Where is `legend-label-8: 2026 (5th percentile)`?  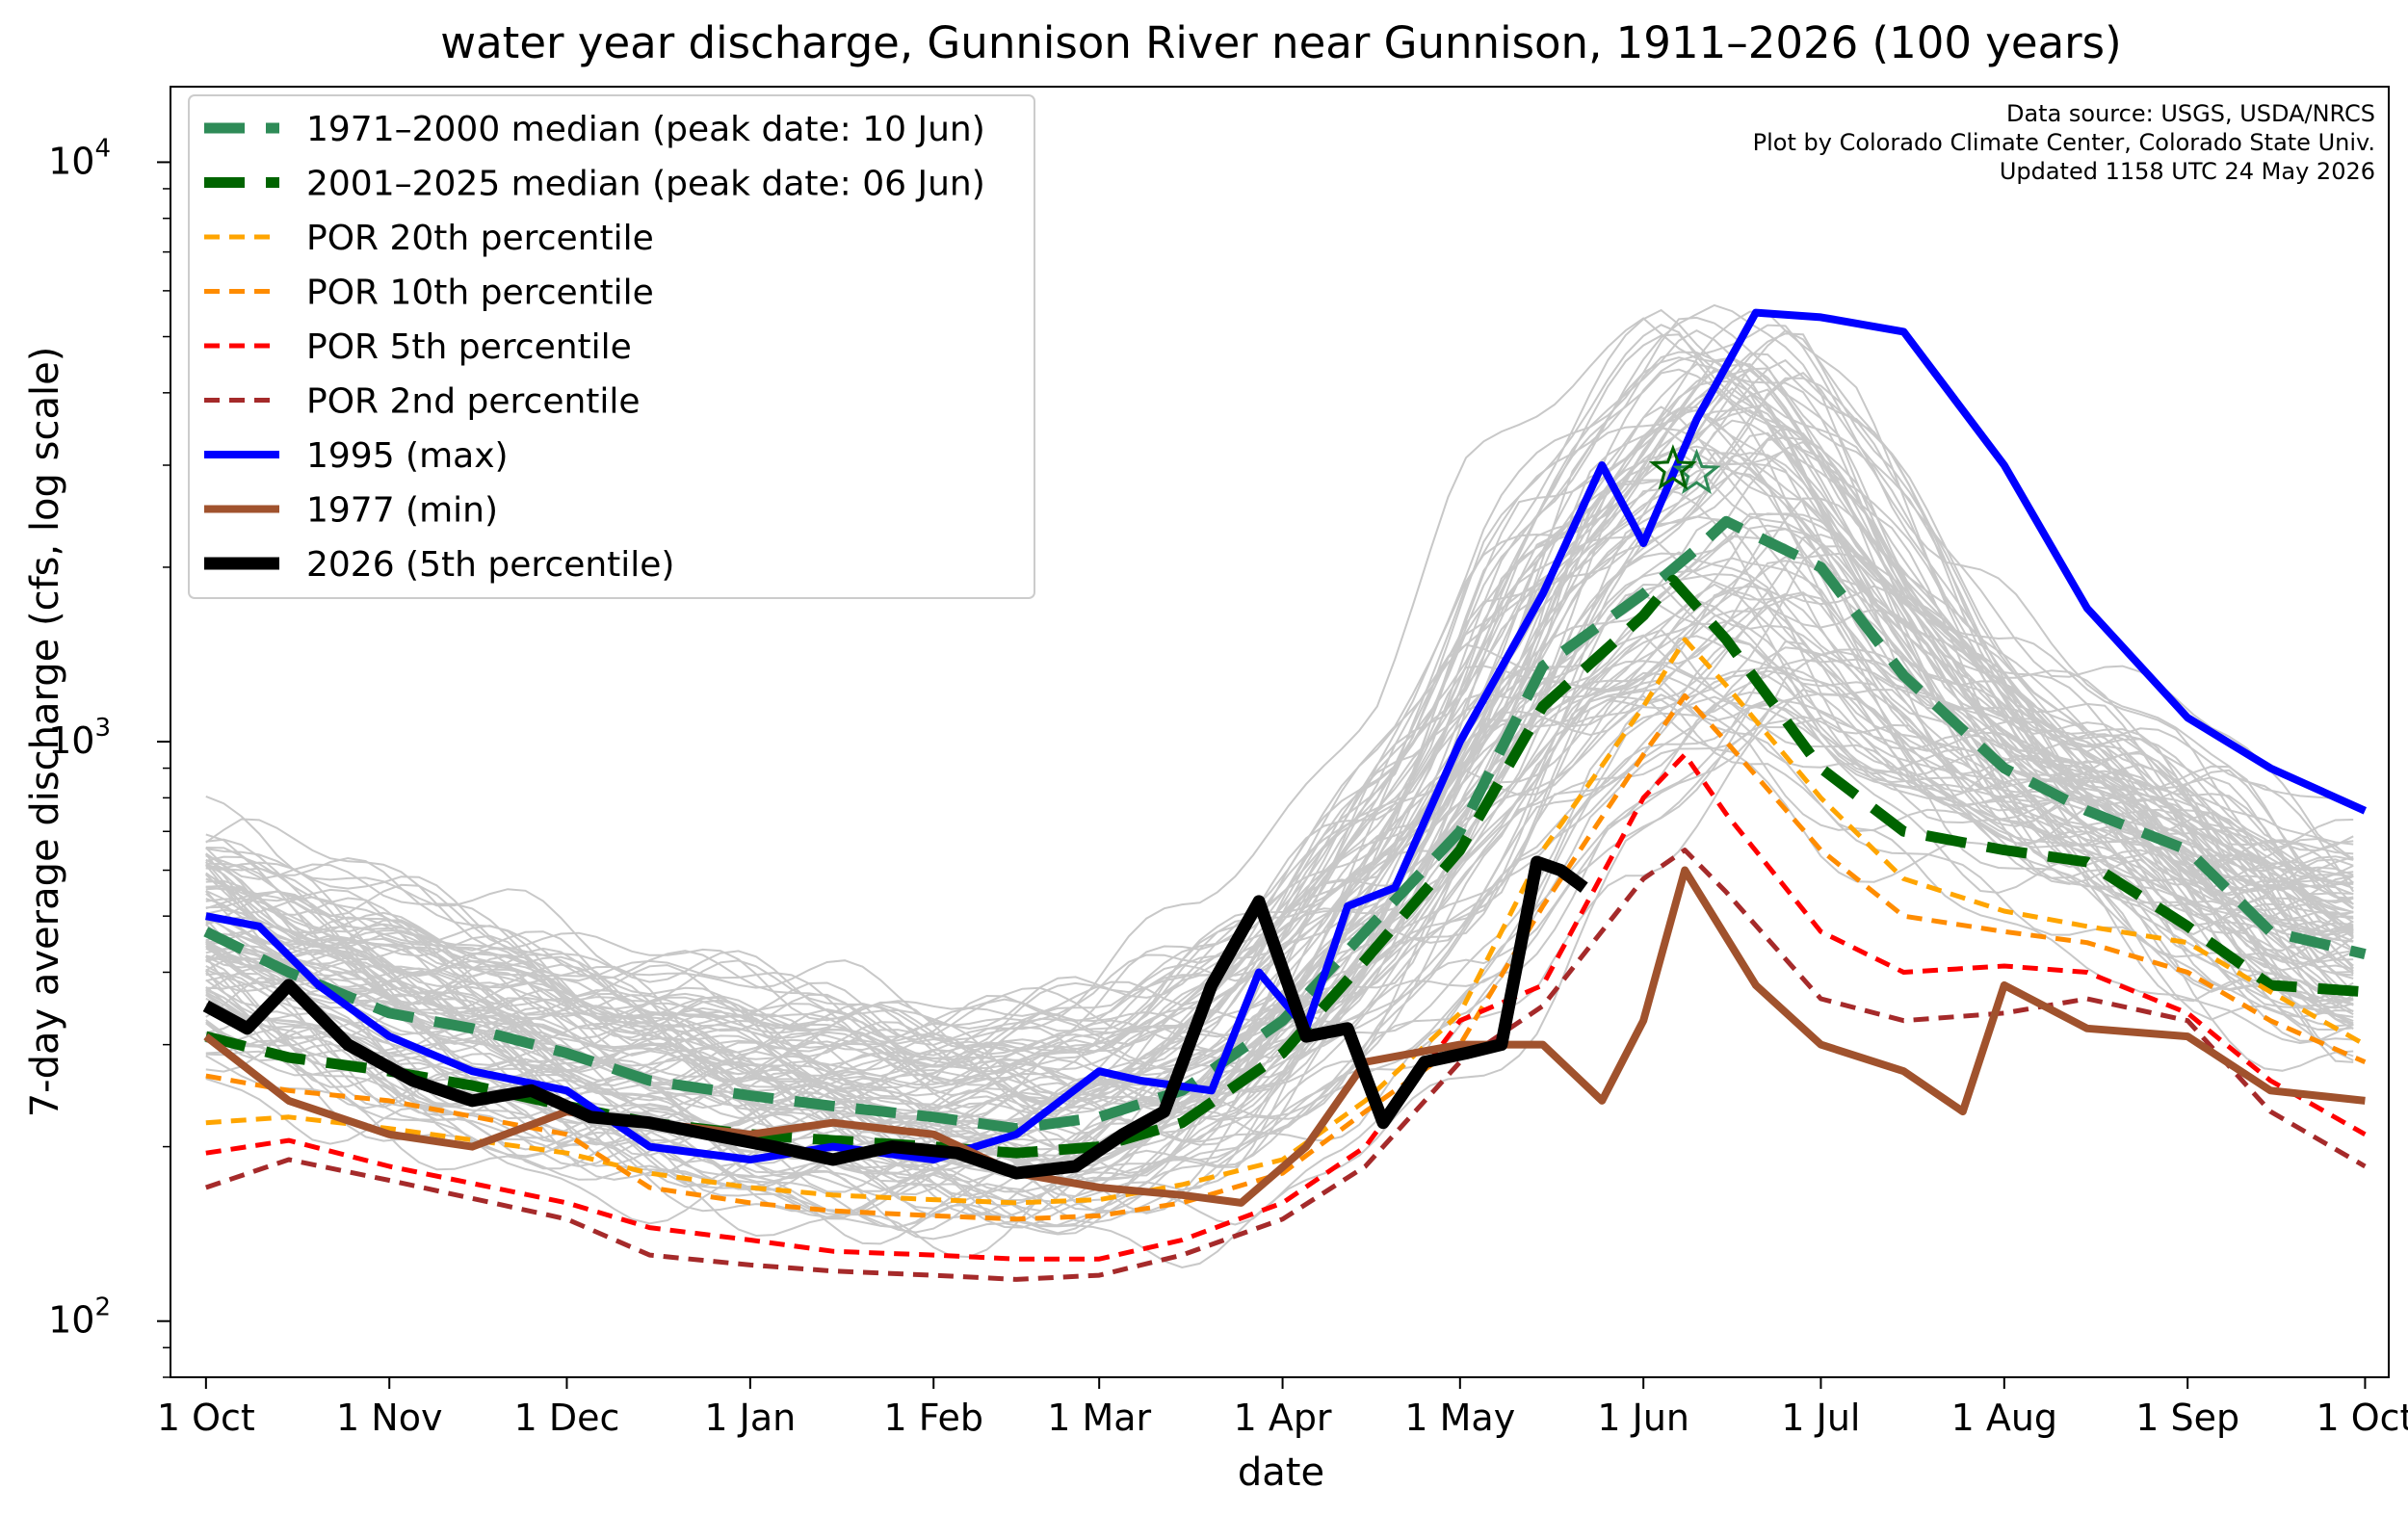
legend-label-8: 2026 (5th percentile) is located at coordinates (490, 565).